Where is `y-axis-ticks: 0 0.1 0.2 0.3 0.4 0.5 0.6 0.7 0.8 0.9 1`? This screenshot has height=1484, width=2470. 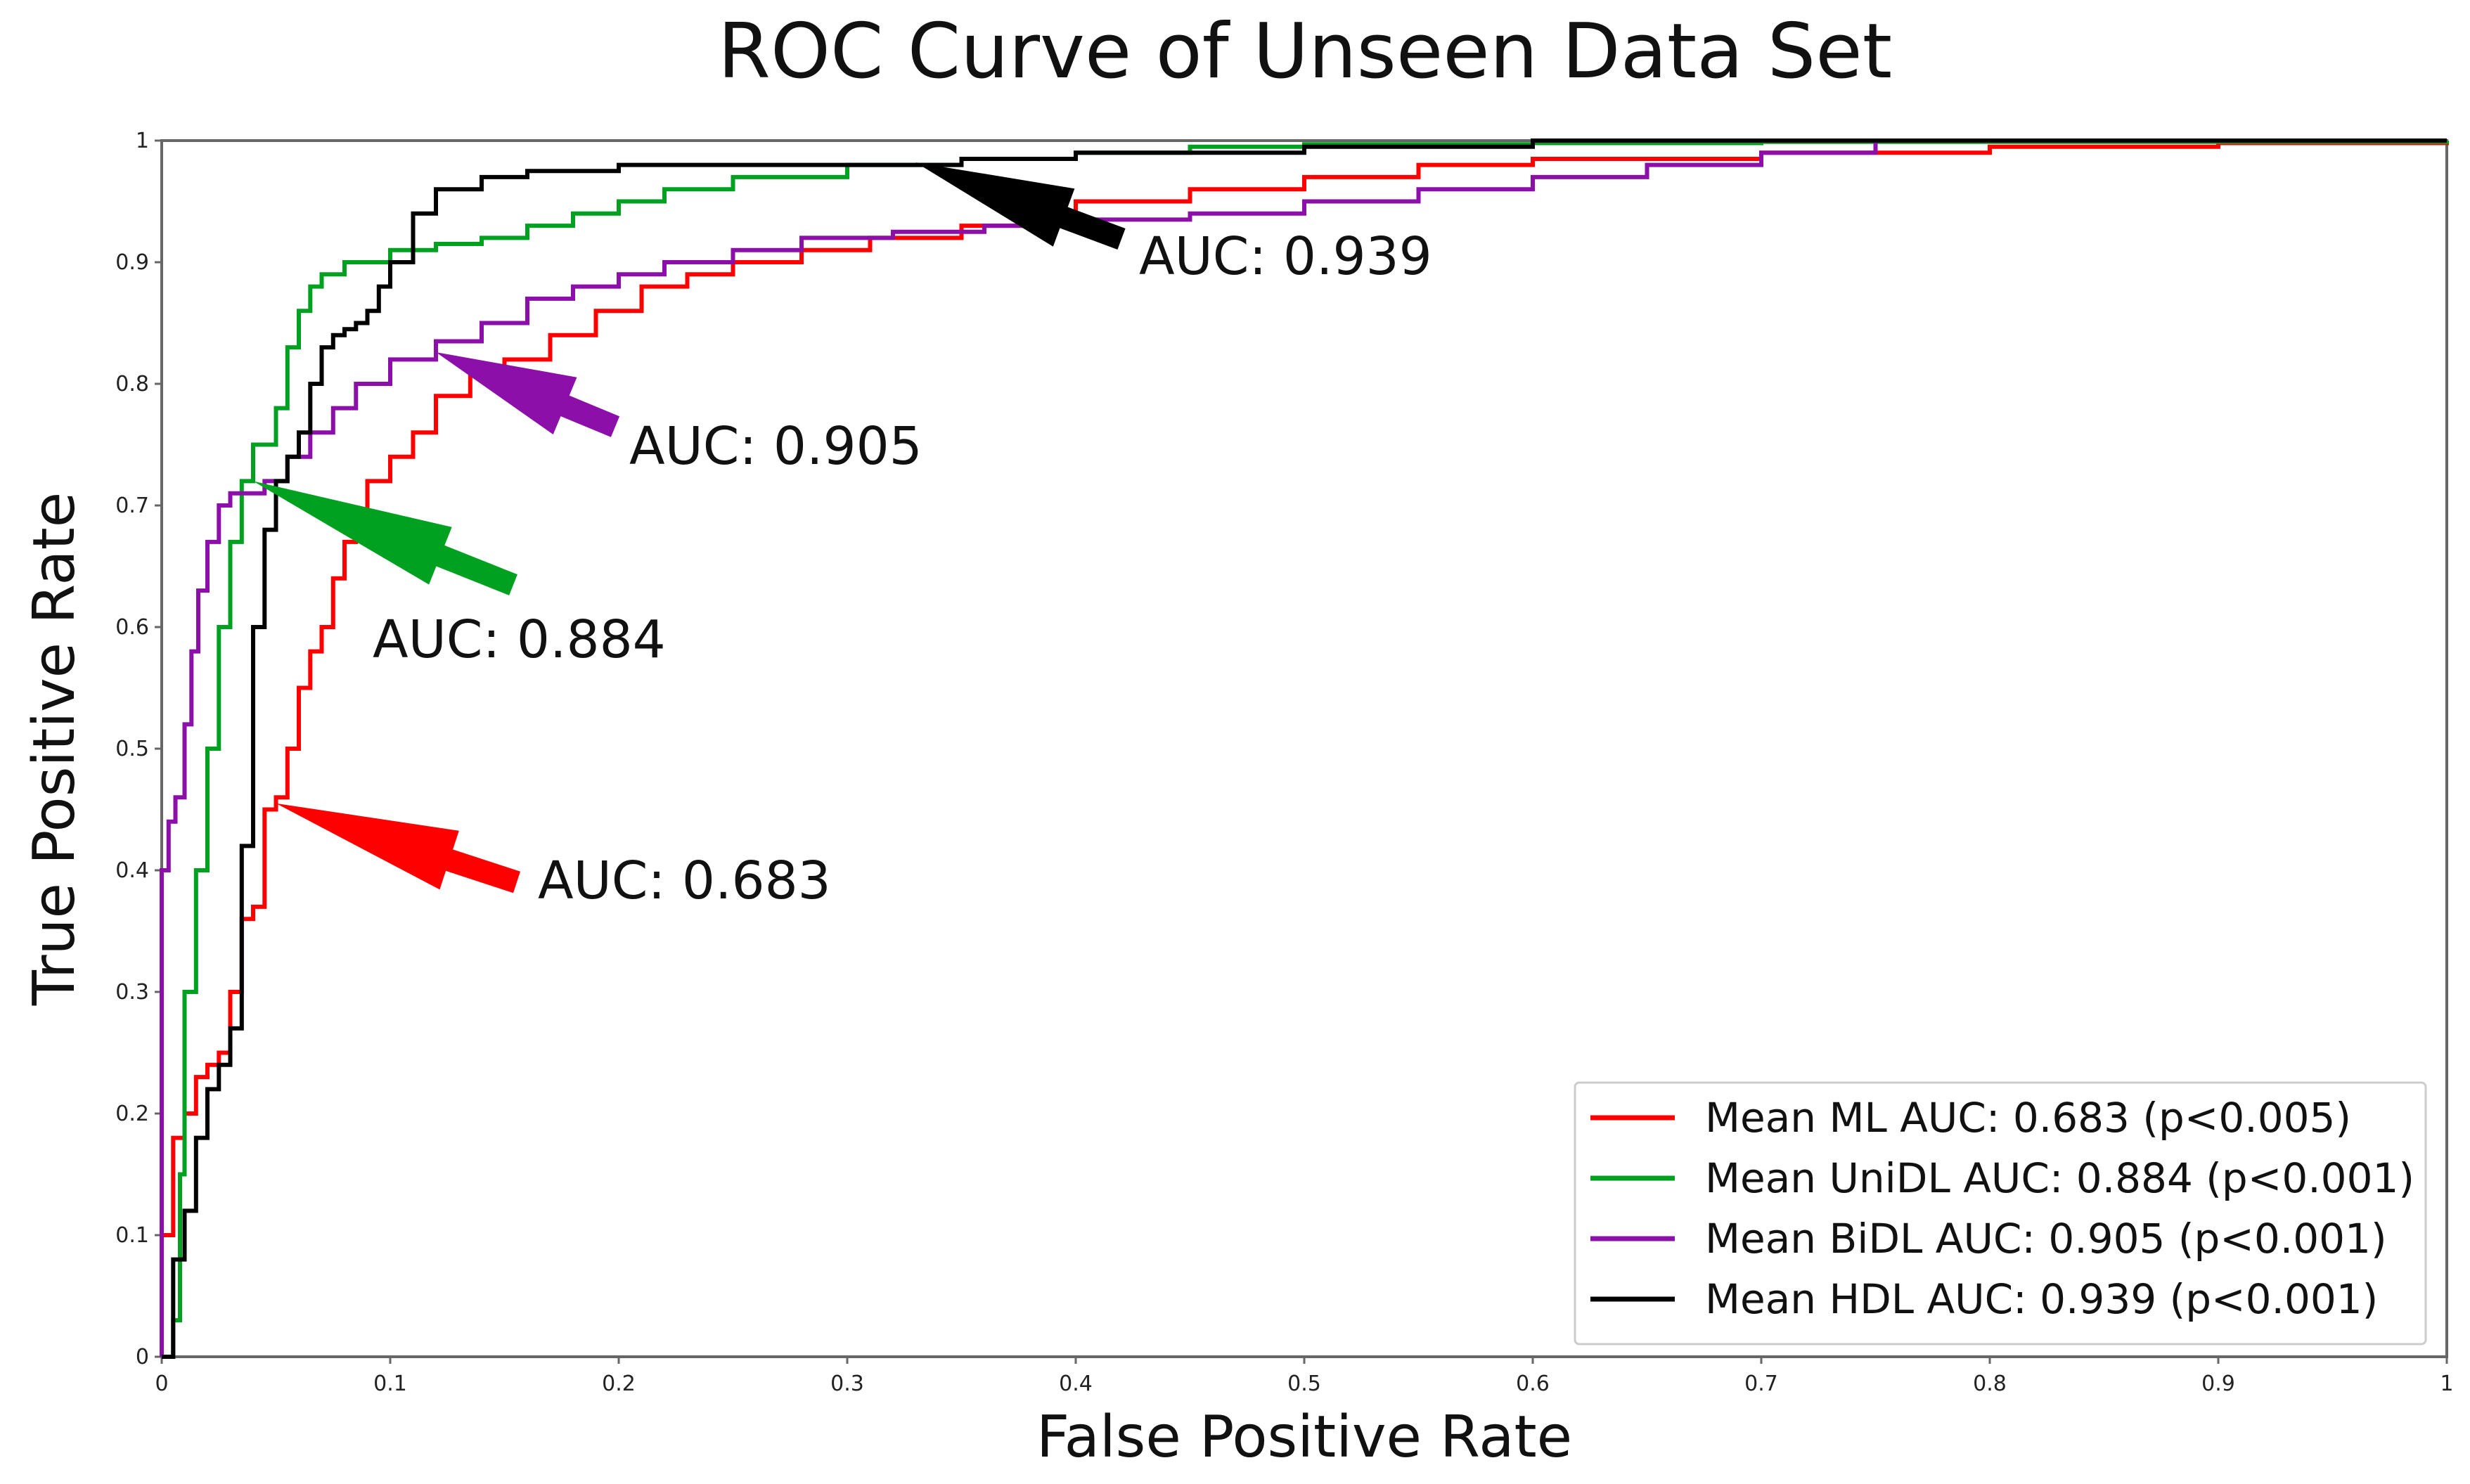
y-axis-ticks: 0 0.1 0.2 0.3 0.4 0.5 0.6 0.7 0.8 0.9 1 is located at coordinates (138, 749).